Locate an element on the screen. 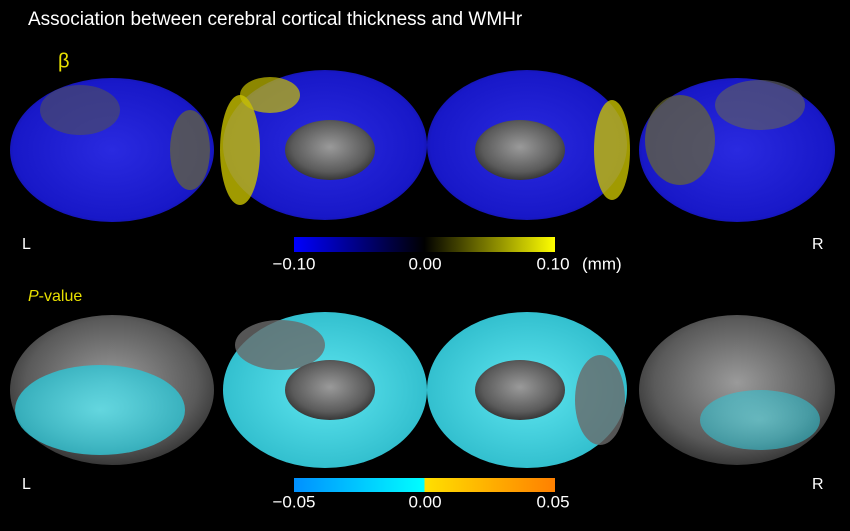  panel-label-rest: -value is located at coordinates (61, 296).